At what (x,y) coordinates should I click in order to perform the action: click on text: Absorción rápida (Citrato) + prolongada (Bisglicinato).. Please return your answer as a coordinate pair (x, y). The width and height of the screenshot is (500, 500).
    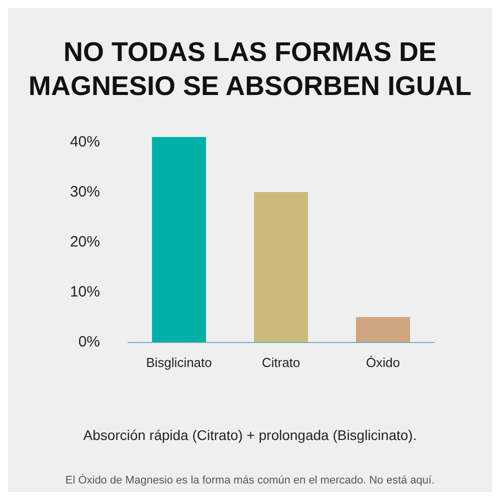
    Looking at the image, I should click on (250, 435).